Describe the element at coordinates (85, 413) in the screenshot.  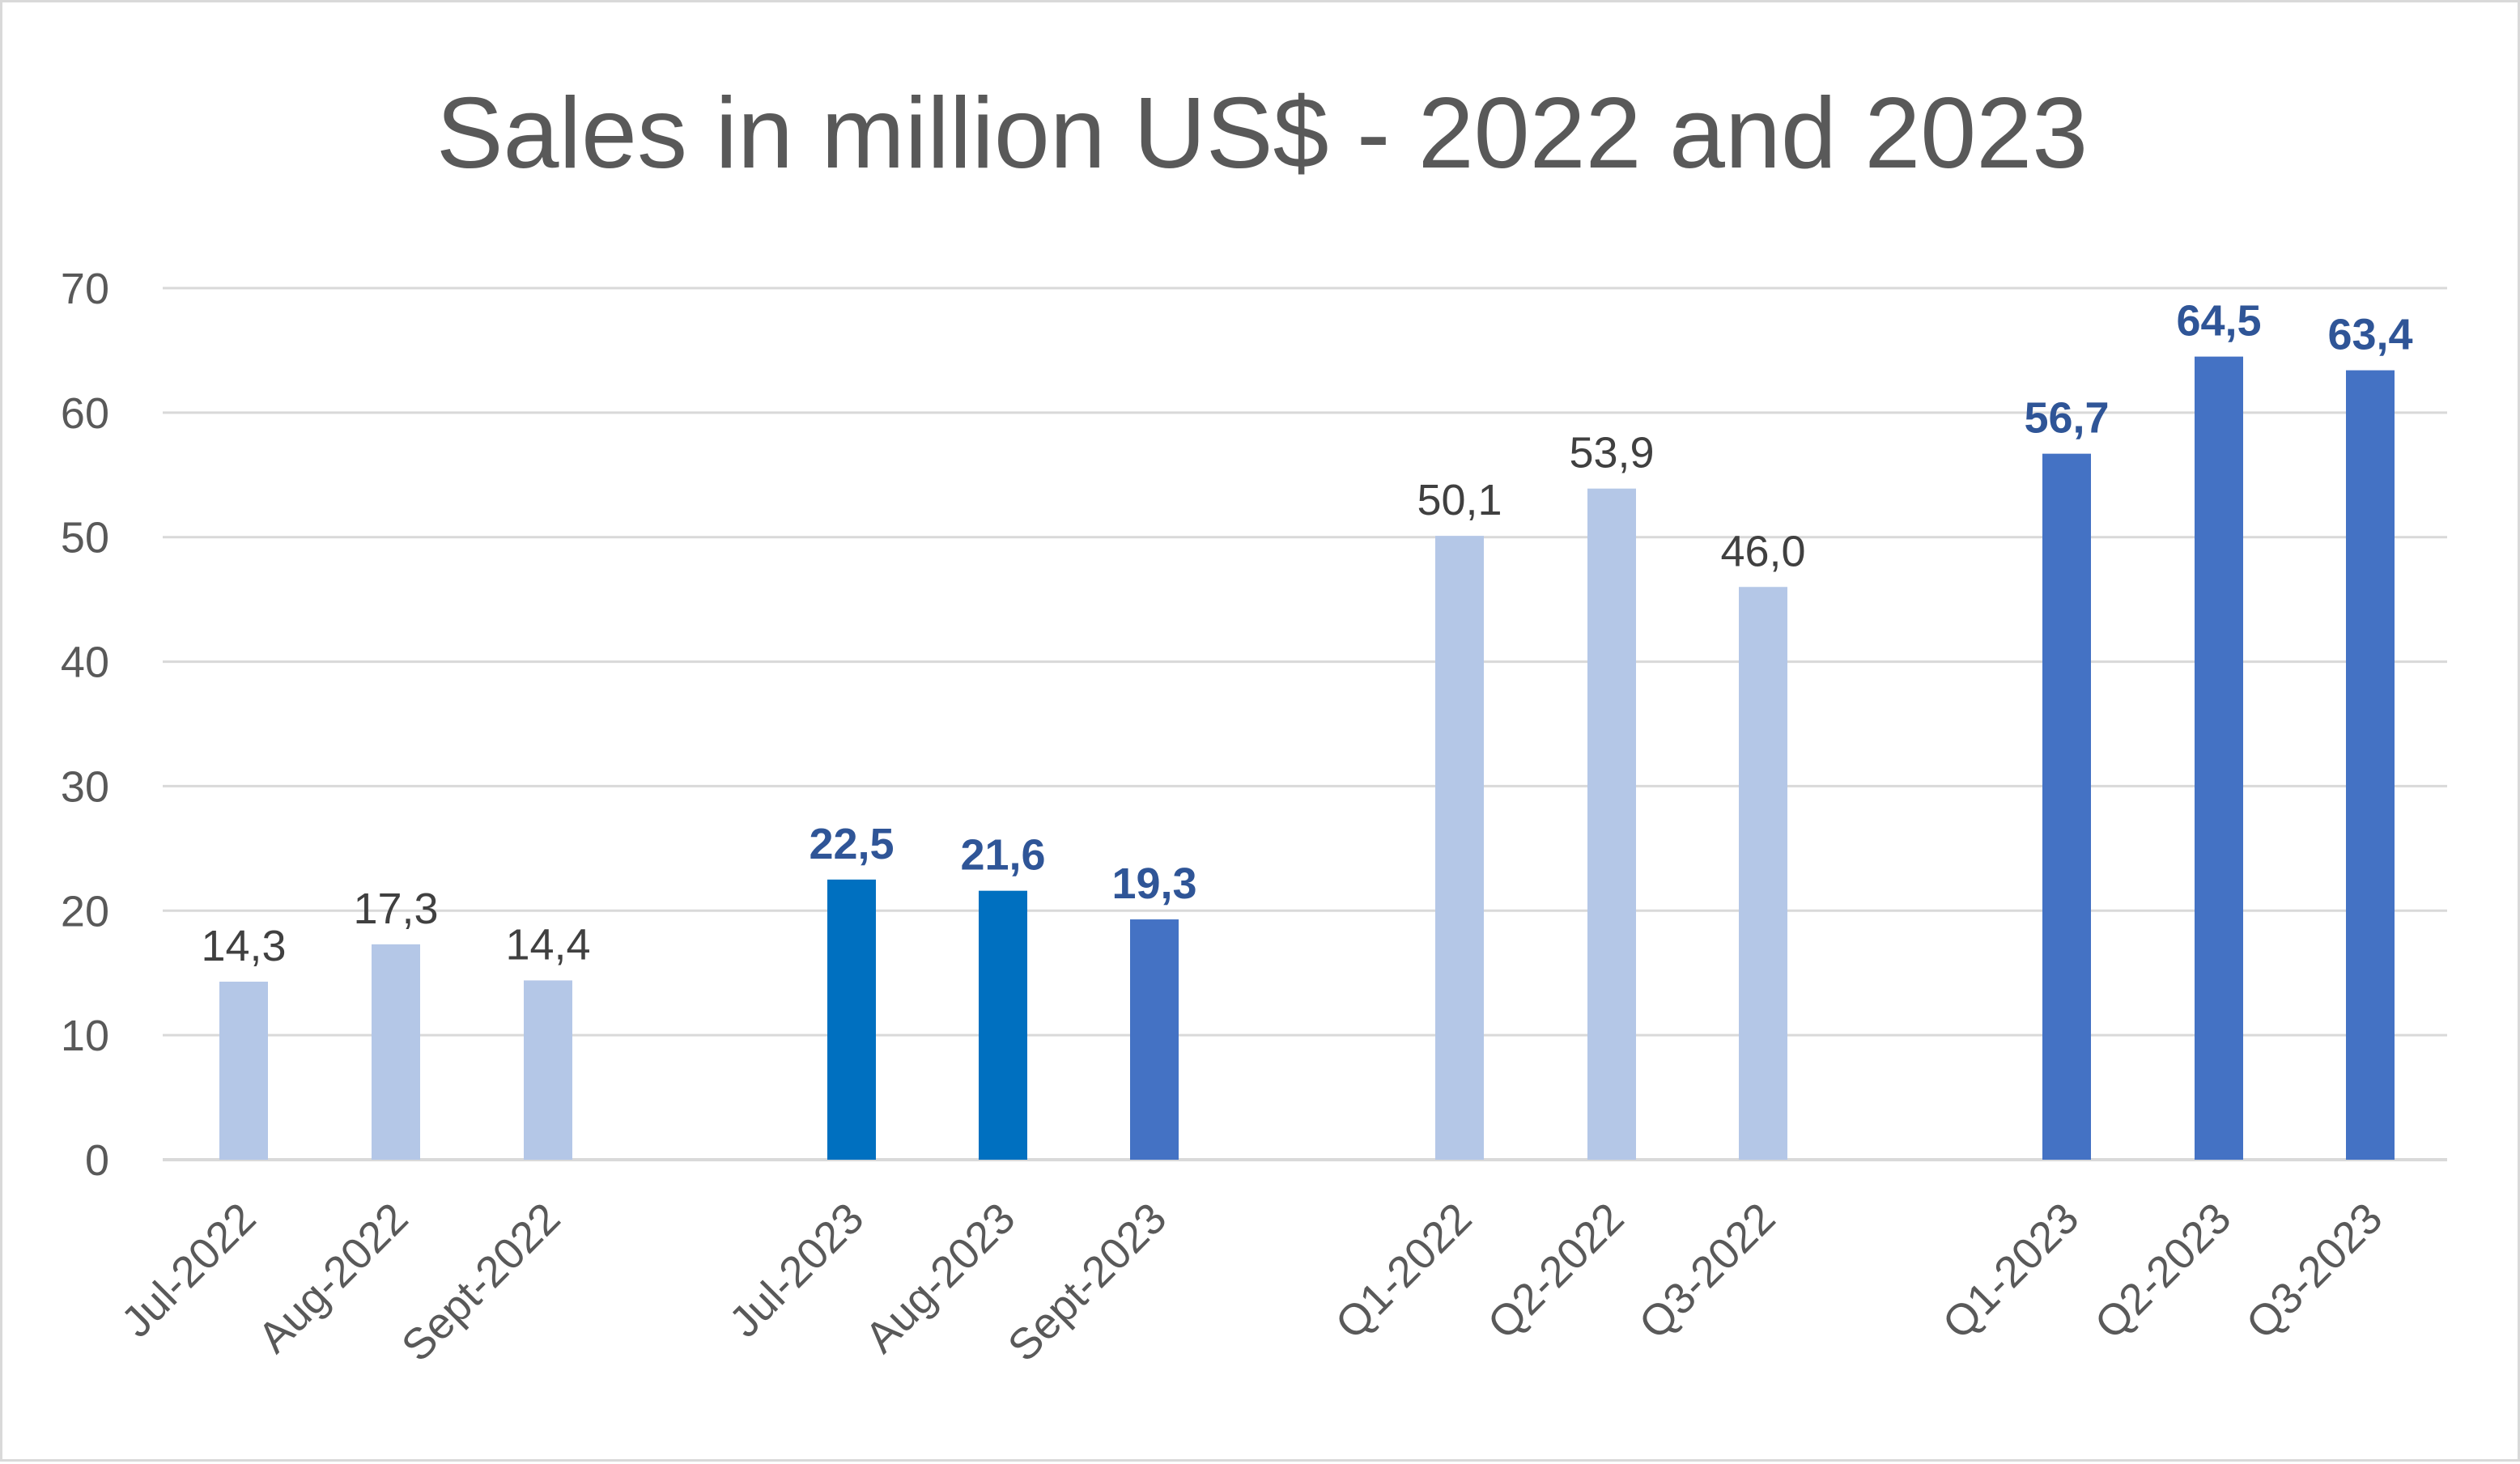
I see `y-tick-label: 60` at that location.